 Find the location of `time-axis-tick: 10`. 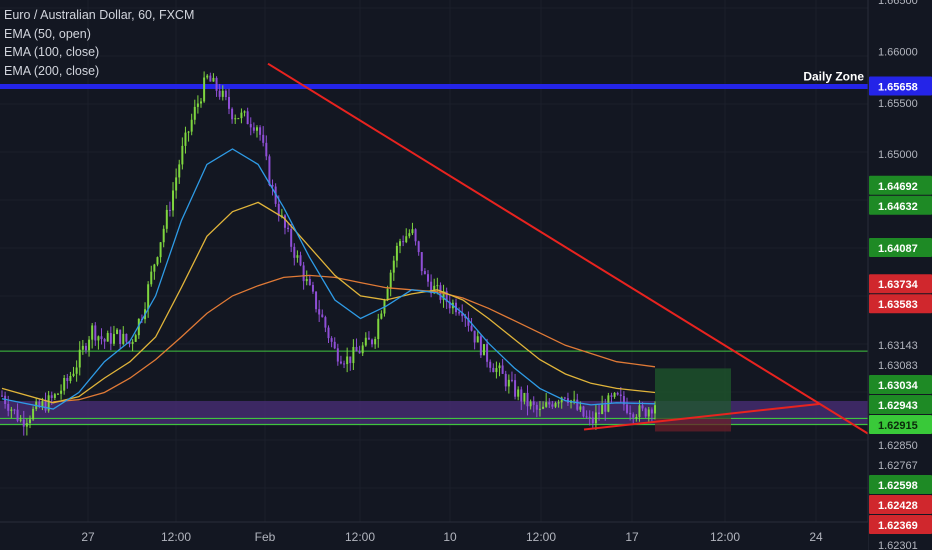

time-axis-tick: 10 is located at coordinates (450, 537).